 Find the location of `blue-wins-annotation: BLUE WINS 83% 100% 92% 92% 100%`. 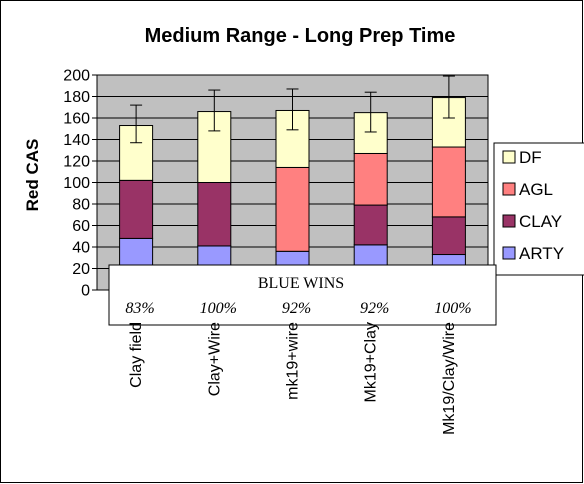

blue-wins-annotation: BLUE WINS 83% 100% 92% 92% 100% is located at coordinates (302, 295).